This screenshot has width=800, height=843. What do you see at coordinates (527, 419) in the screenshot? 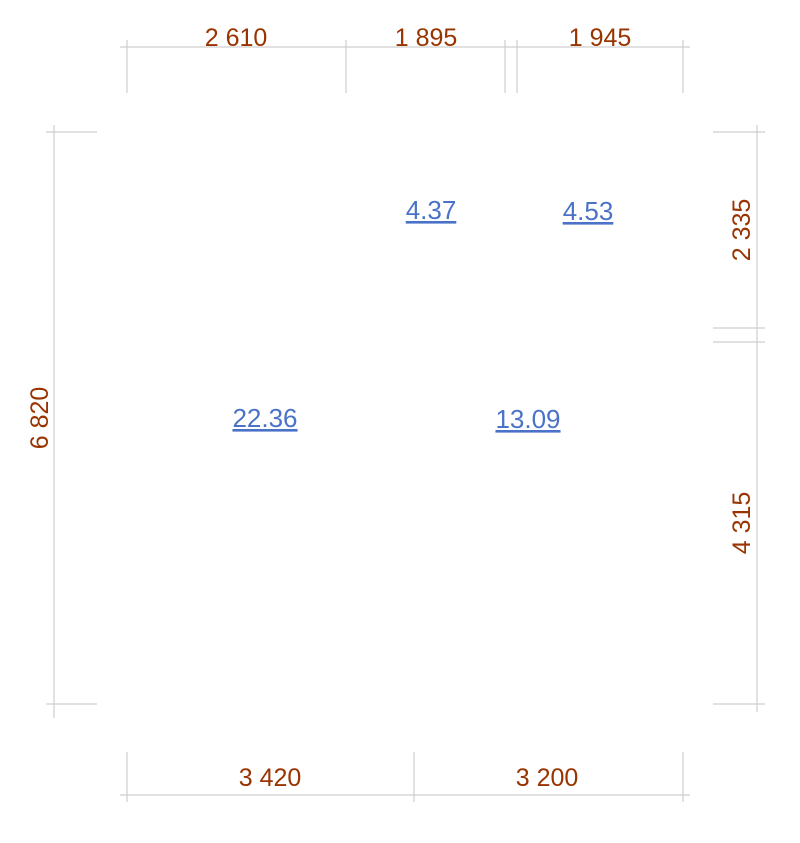
I see `room-area: 13.09` at bounding box center [527, 419].